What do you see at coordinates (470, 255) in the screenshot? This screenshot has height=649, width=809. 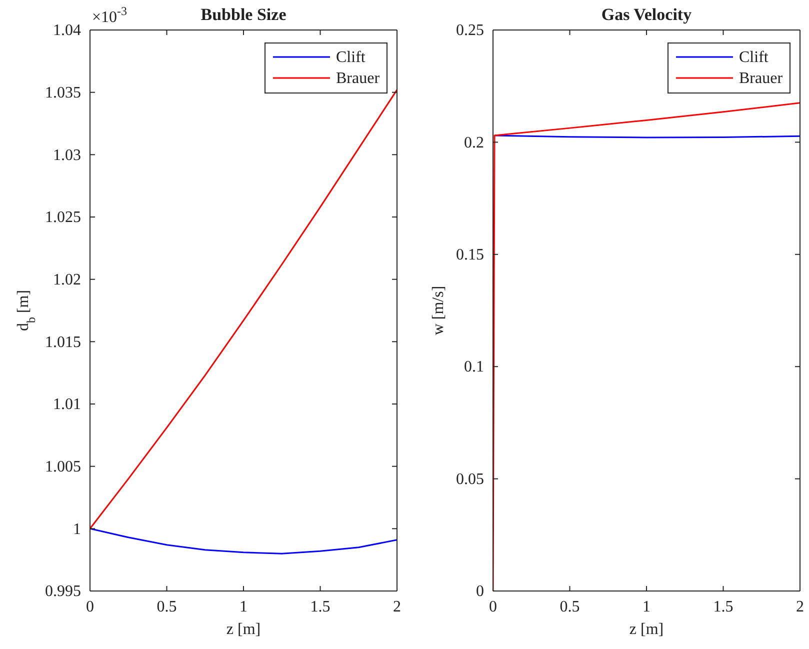 I see `y-tick-label: 0.15` at bounding box center [470, 255].